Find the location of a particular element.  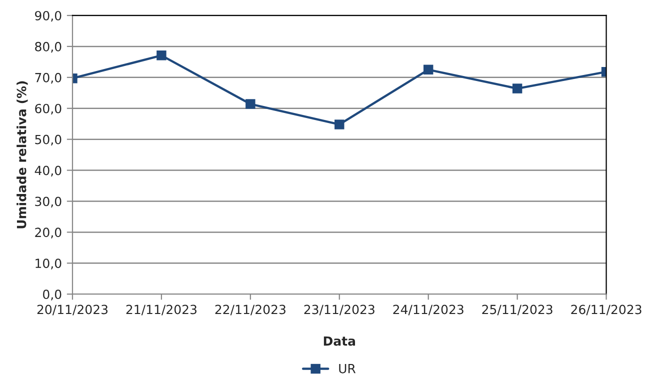

x-tick-label: 26/11/2023 is located at coordinates (606, 310).